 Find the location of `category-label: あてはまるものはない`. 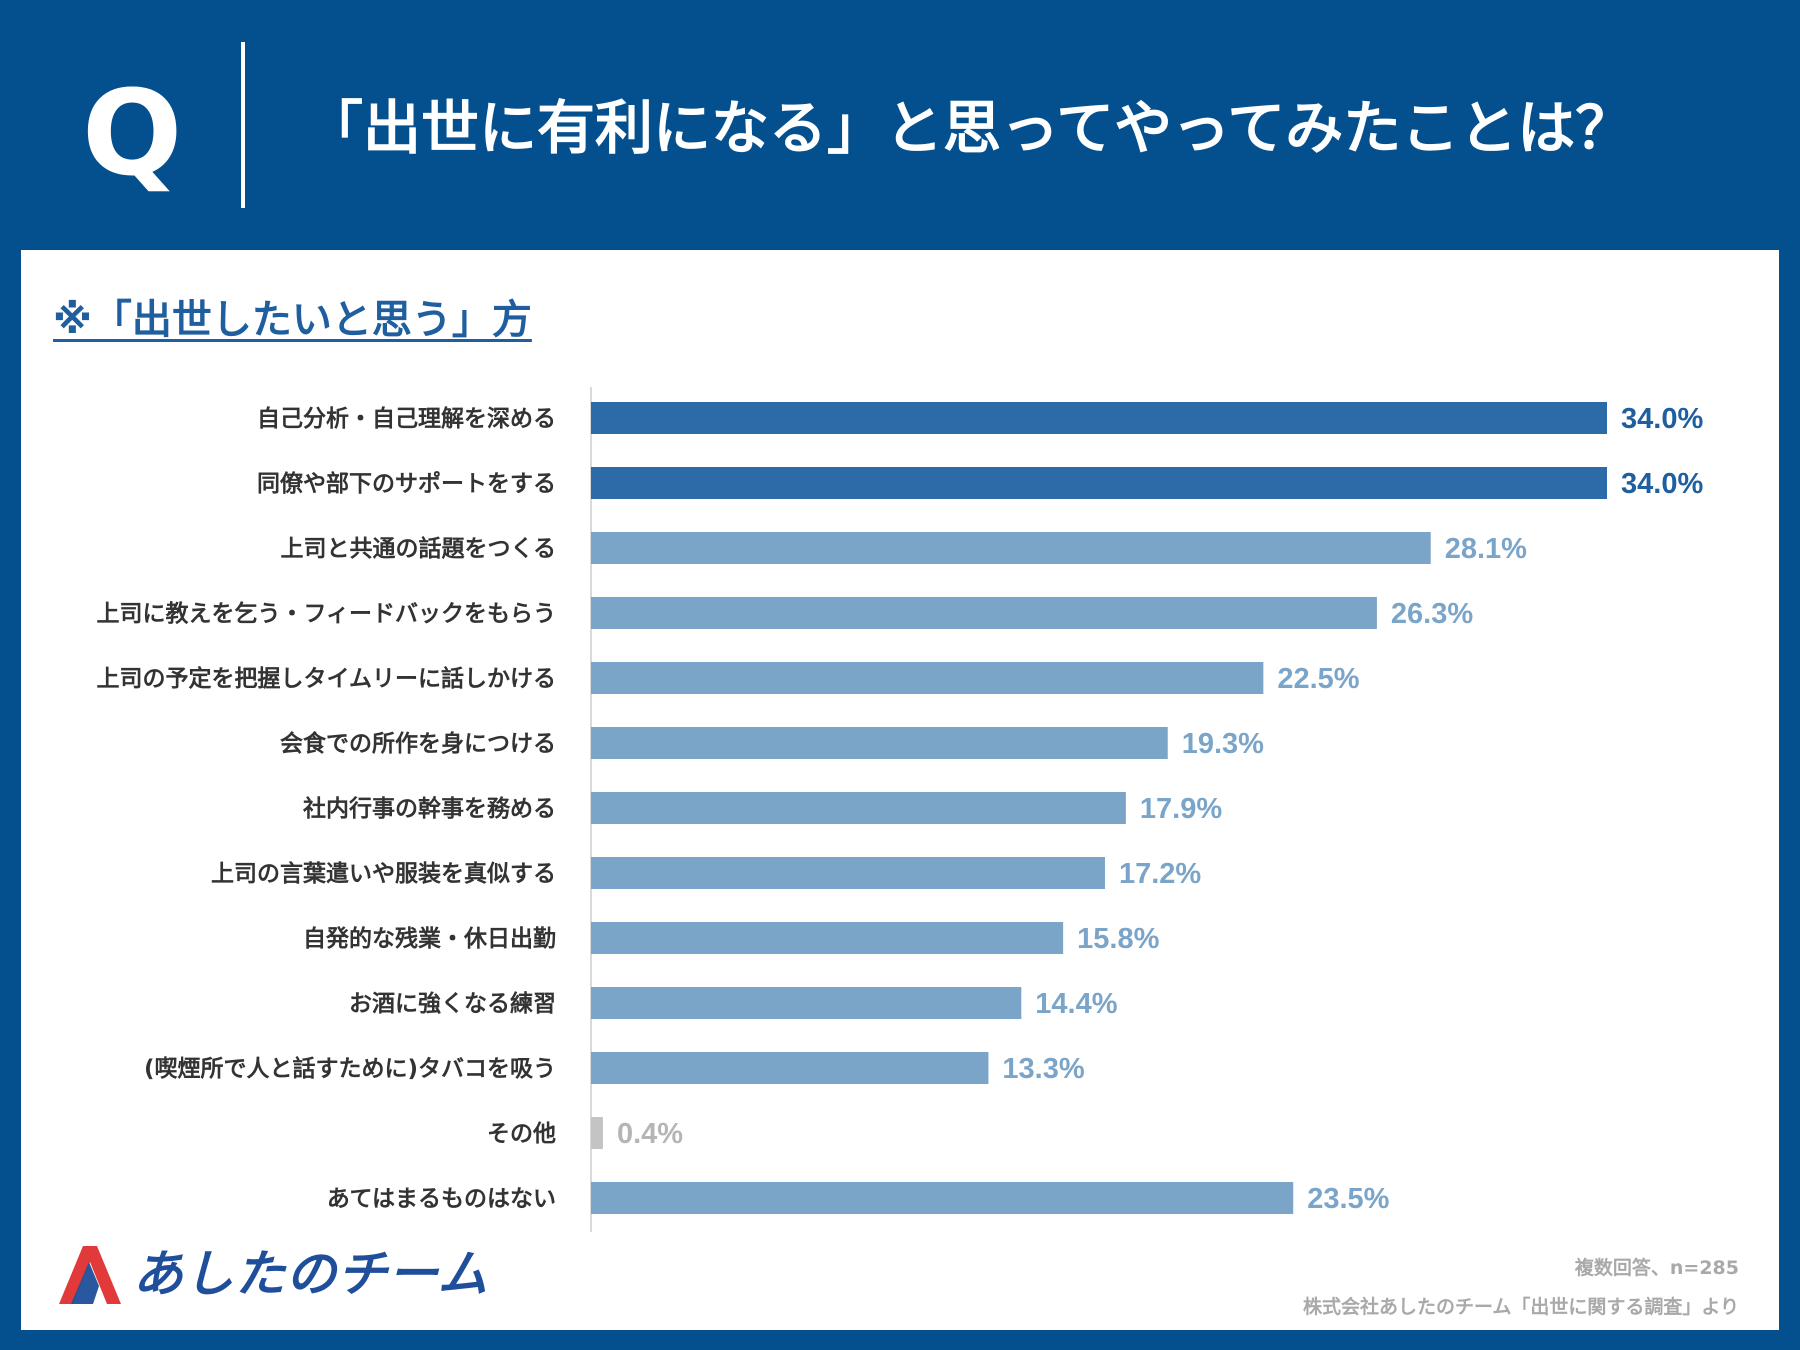

category-label: あてはまるものはない is located at coordinates (441, 1199).